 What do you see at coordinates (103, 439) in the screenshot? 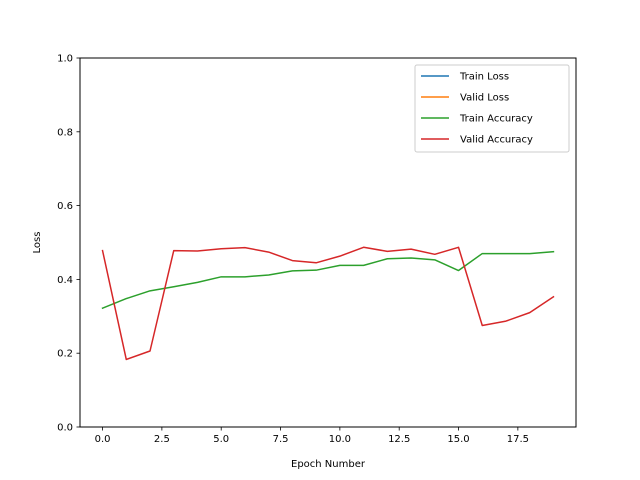
I see `x-tick-label: 0.0` at bounding box center [103, 439].